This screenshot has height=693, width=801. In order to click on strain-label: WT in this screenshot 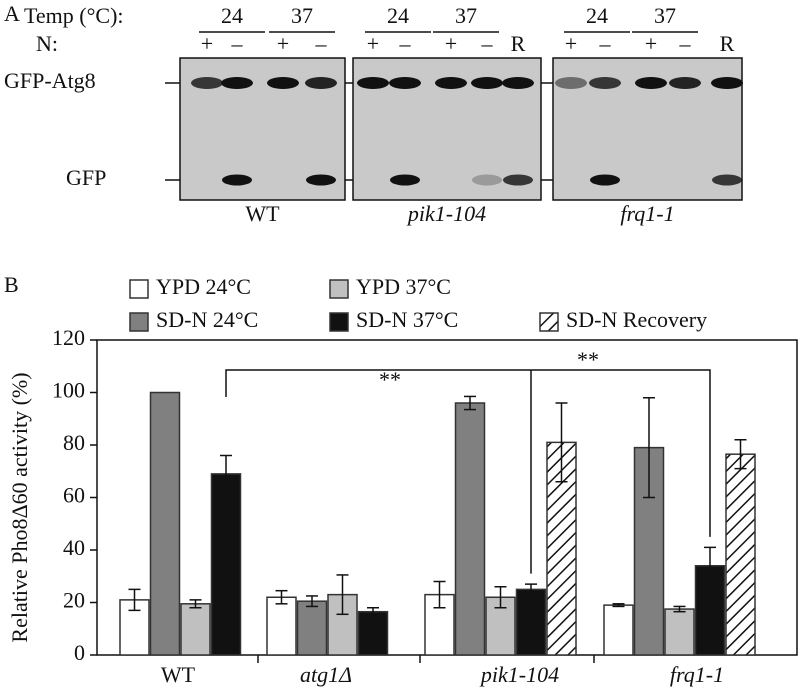, I will do `click(262, 213)`.